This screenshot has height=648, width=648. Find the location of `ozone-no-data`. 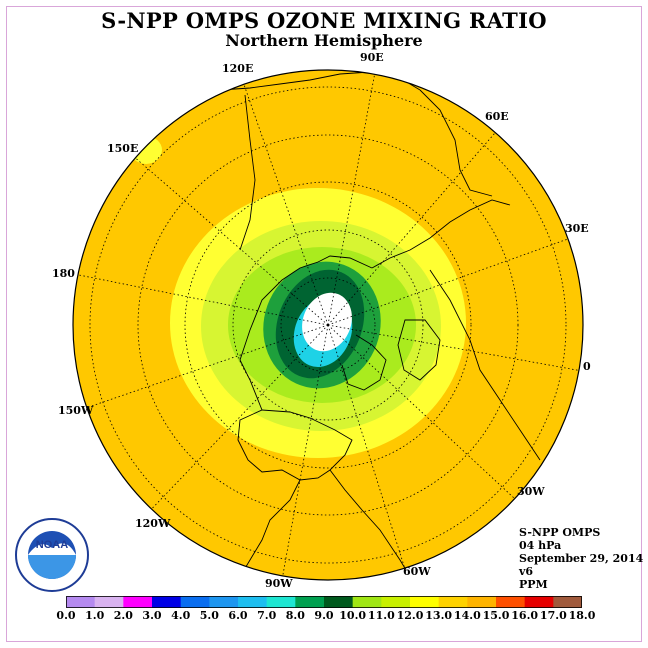

ozone-no-data is located at coordinates (327, 322).